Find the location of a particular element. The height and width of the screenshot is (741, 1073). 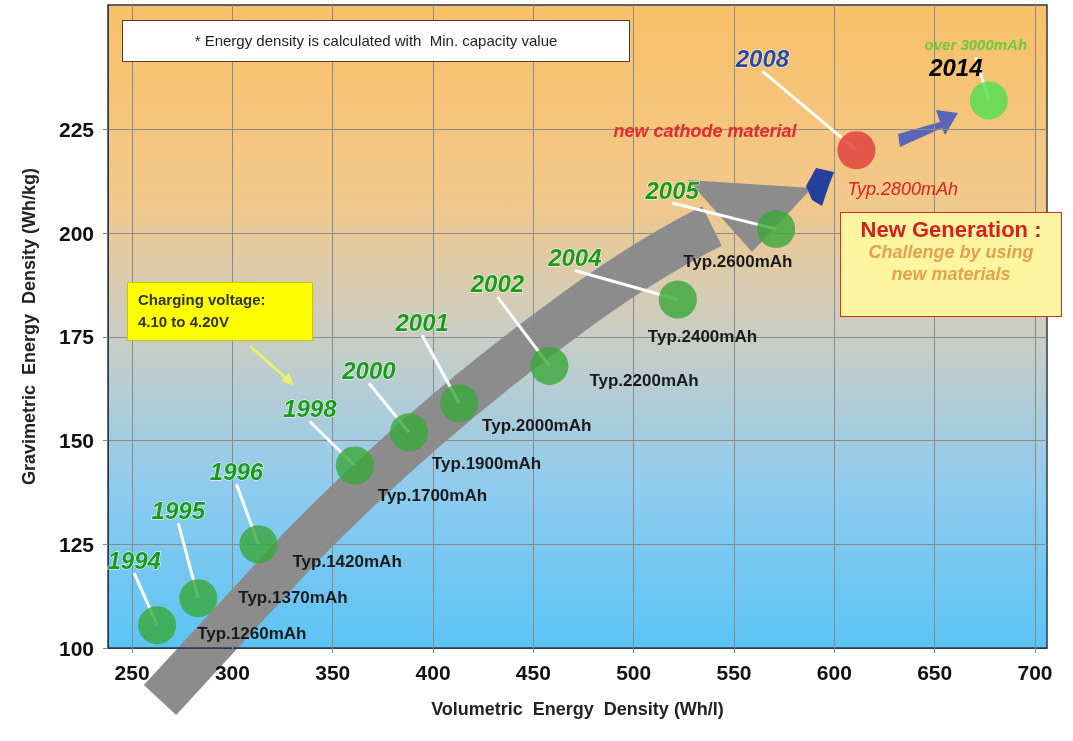

note-box: Charging voltage: 4.10 to 4.20V is located at coordinates (220, 311).